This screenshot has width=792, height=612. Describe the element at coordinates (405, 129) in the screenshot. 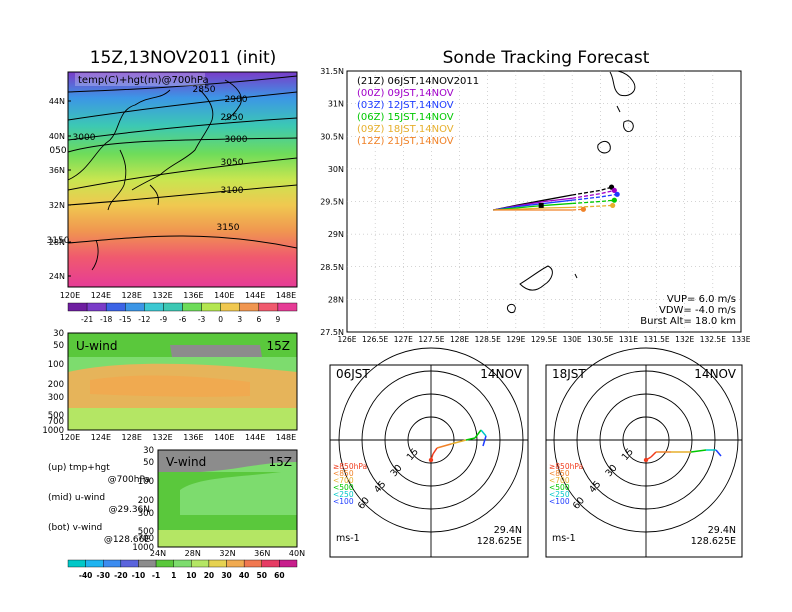

I see `legend-entry: (09Z) 18JST,14NOV` at that location.